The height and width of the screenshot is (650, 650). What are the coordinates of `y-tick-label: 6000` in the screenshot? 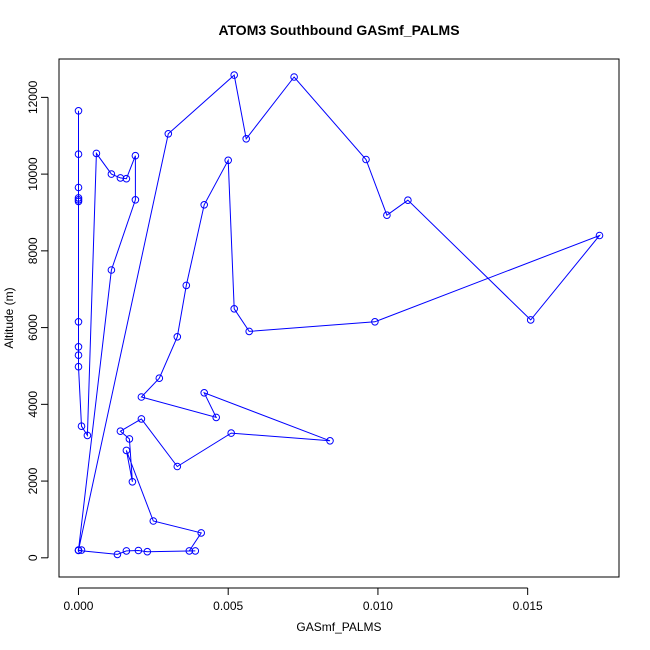 It's located at (33, 327).